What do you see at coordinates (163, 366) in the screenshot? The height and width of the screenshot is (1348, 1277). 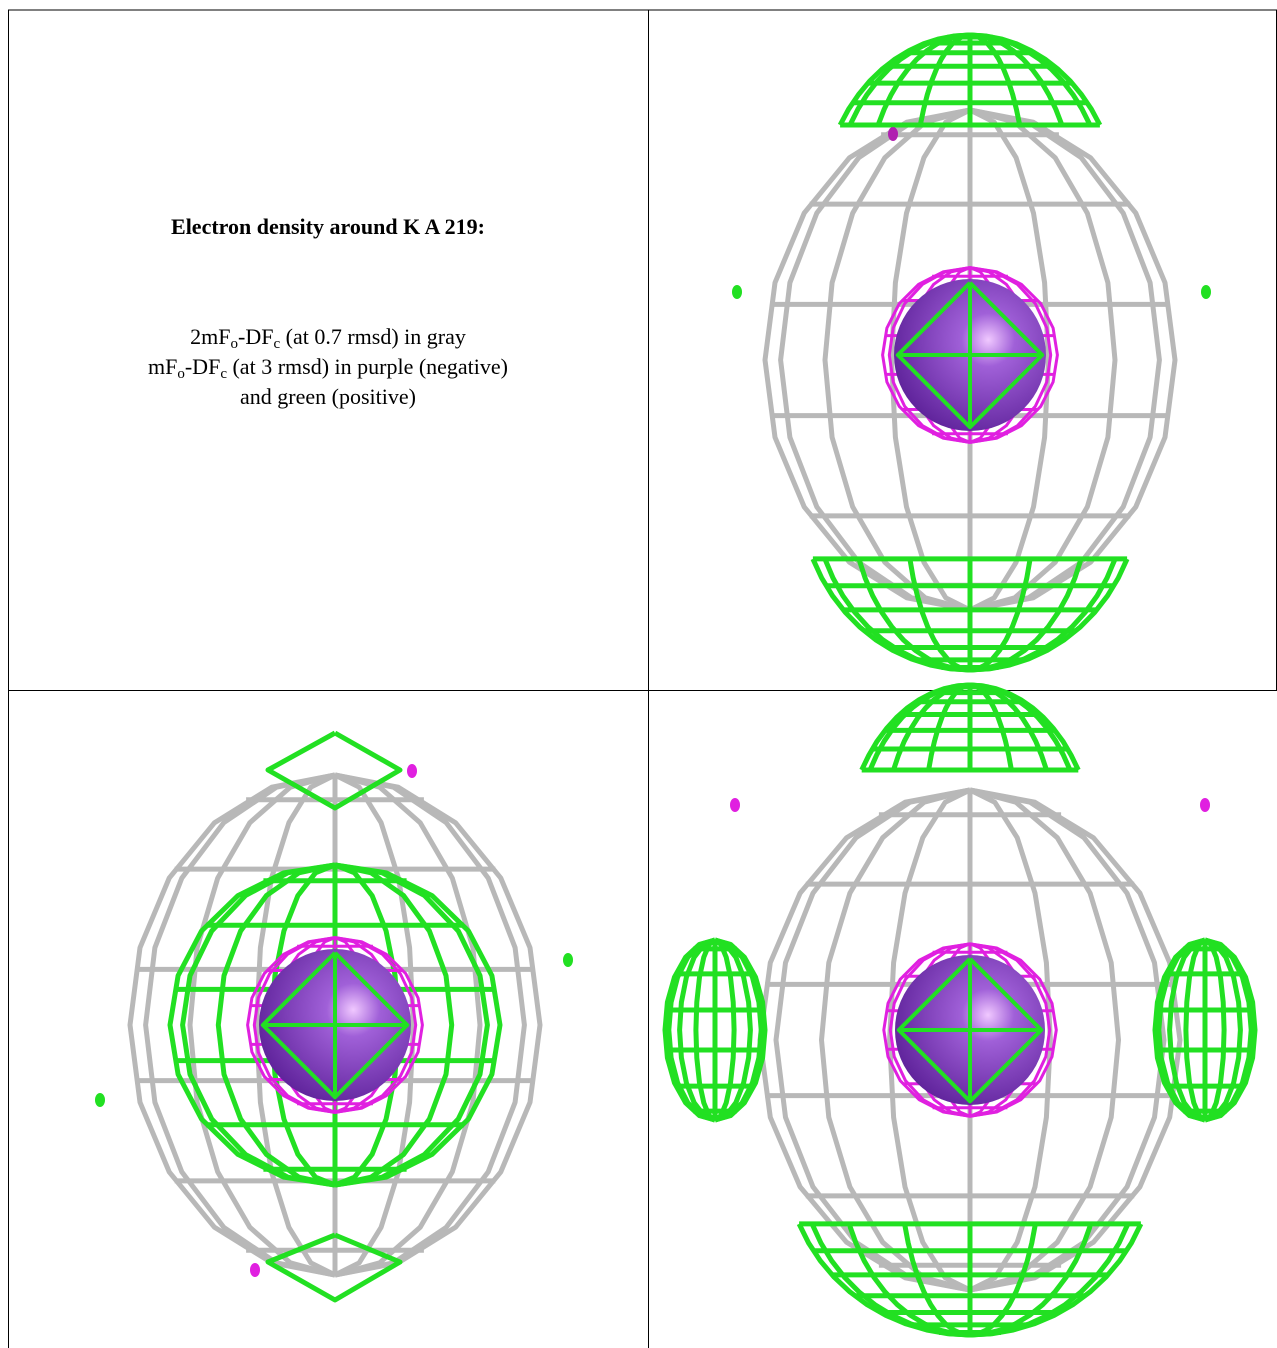 I see `text-run: mF` at bounding box center [163, 366].